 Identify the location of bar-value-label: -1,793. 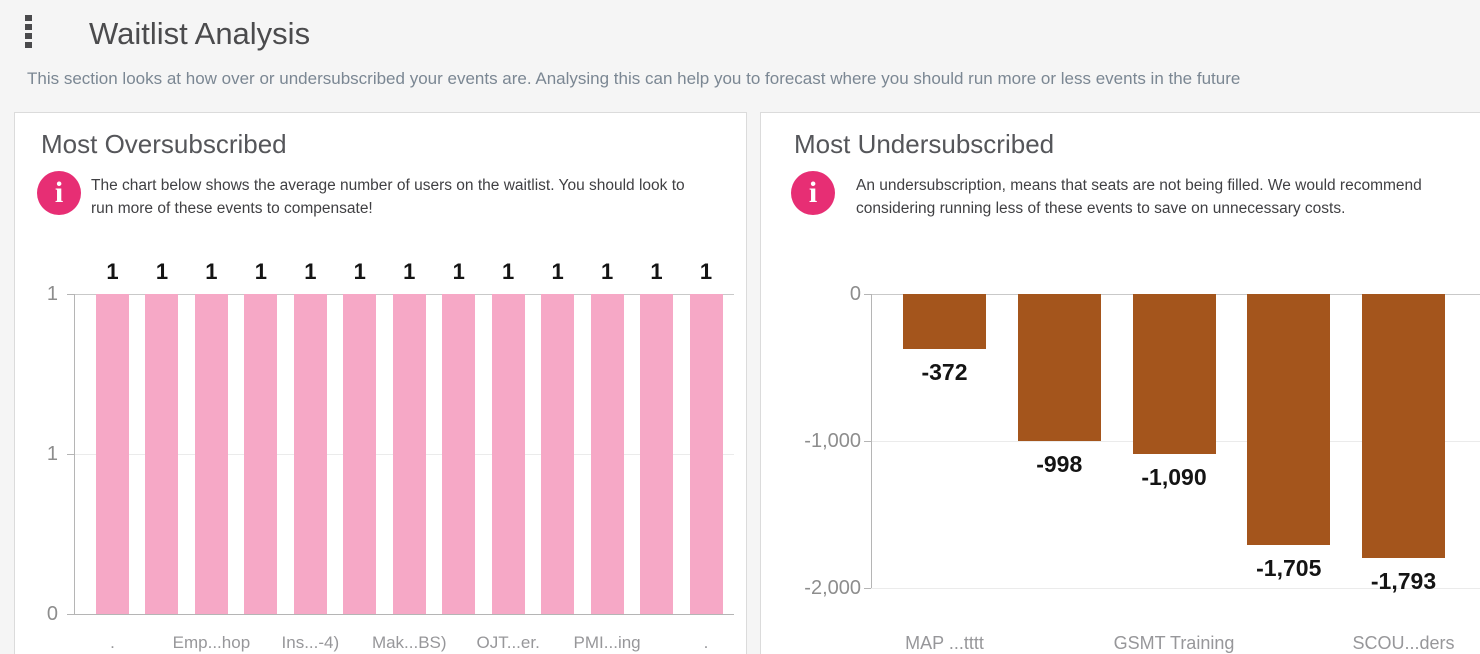
(1403, 581).